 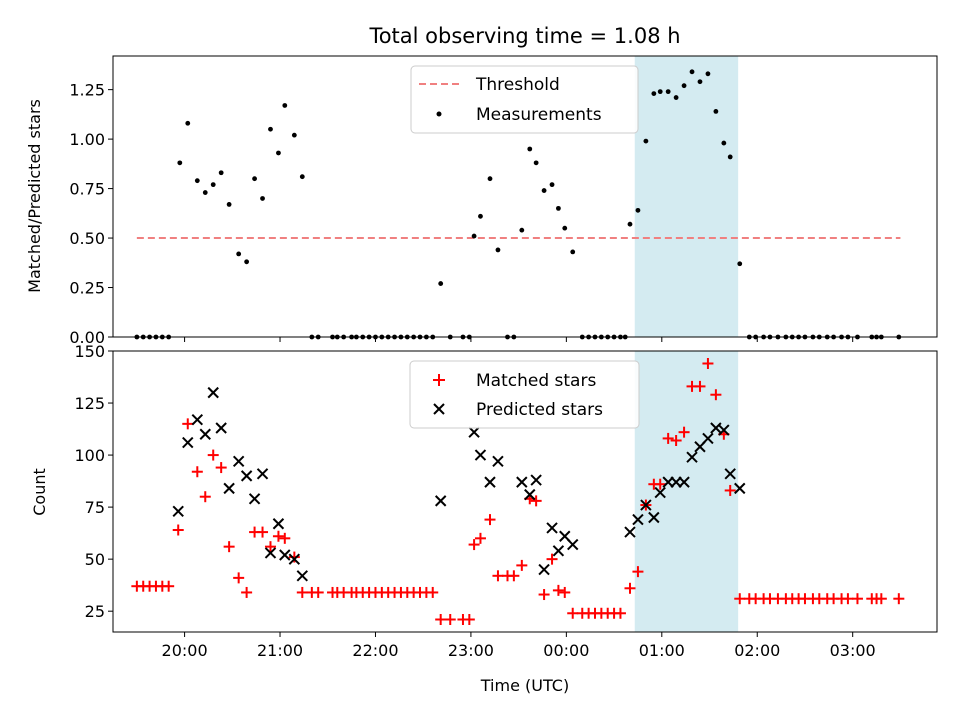 I want to click on legend-predicted-label: Predicted stars, so click(x=539, y=410).